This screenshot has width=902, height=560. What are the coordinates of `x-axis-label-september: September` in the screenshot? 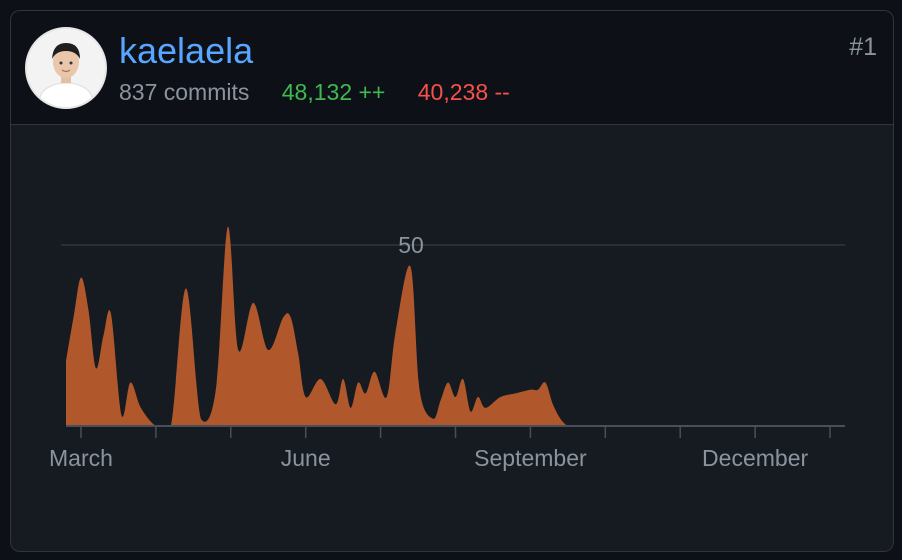 It's located at (530, 458).